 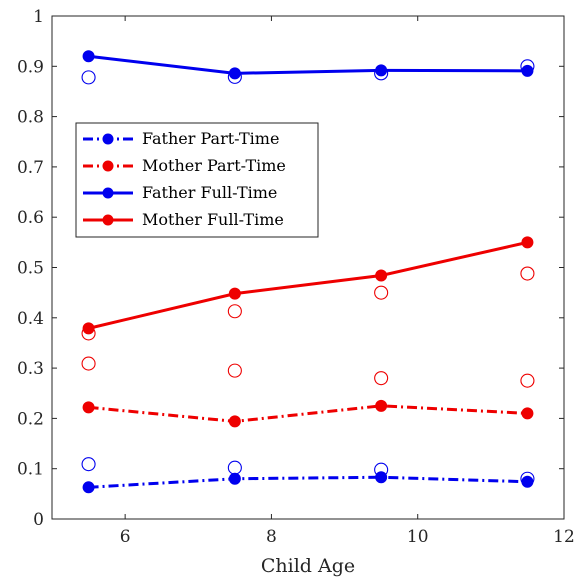 What do you see at coordinates (30, 118) in the screenshot?
I see `y-tick-label: 0.8` at bounding box center [30, 118].